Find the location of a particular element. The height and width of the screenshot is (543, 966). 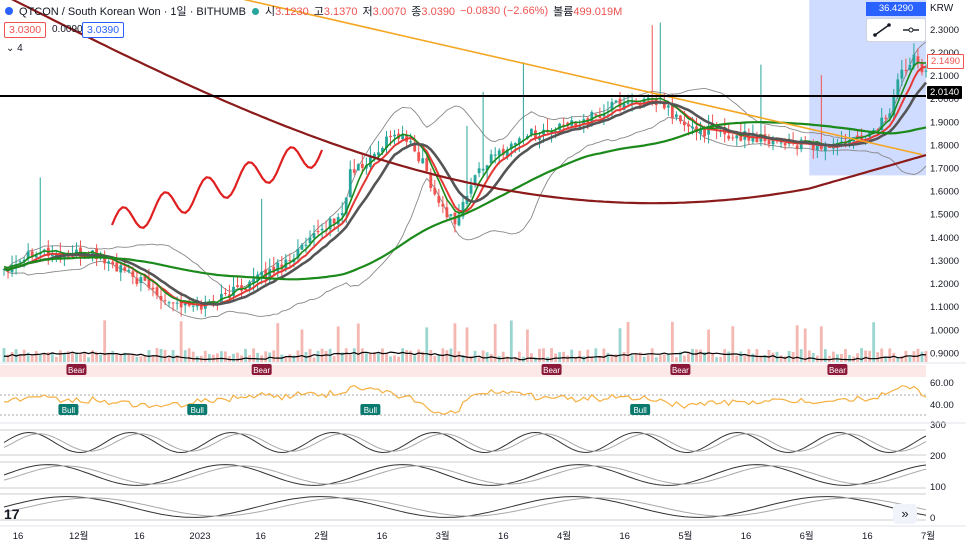

drawing-toolbar is located at coordinates (896, 30).